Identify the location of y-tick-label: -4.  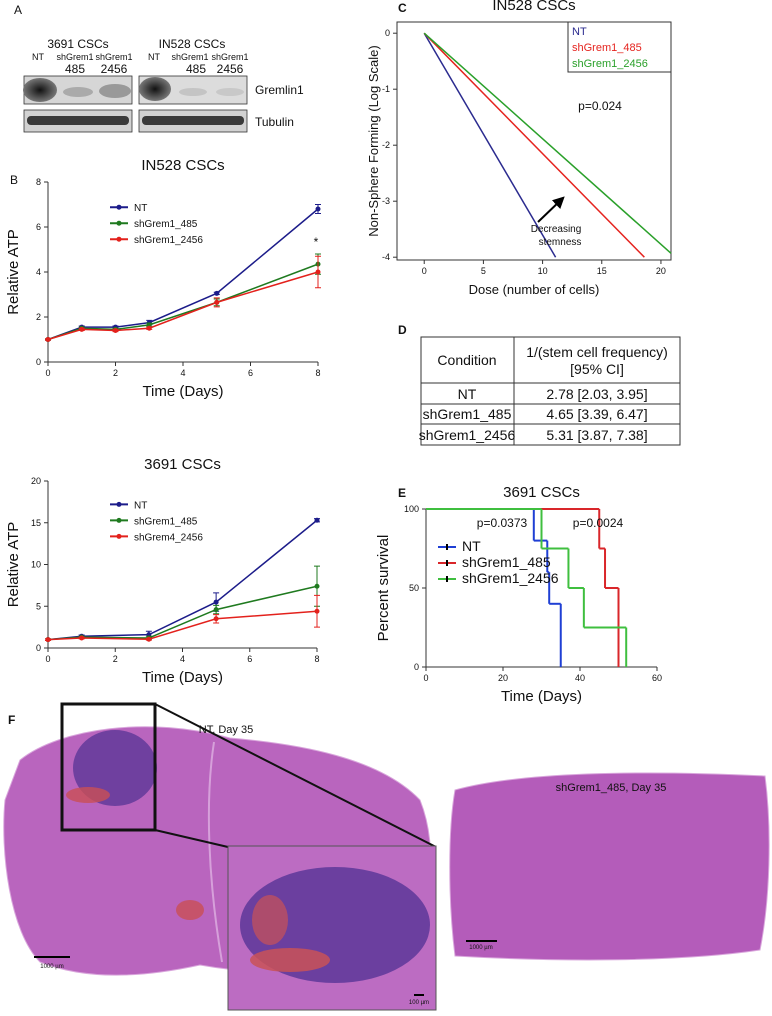
(386, 257).